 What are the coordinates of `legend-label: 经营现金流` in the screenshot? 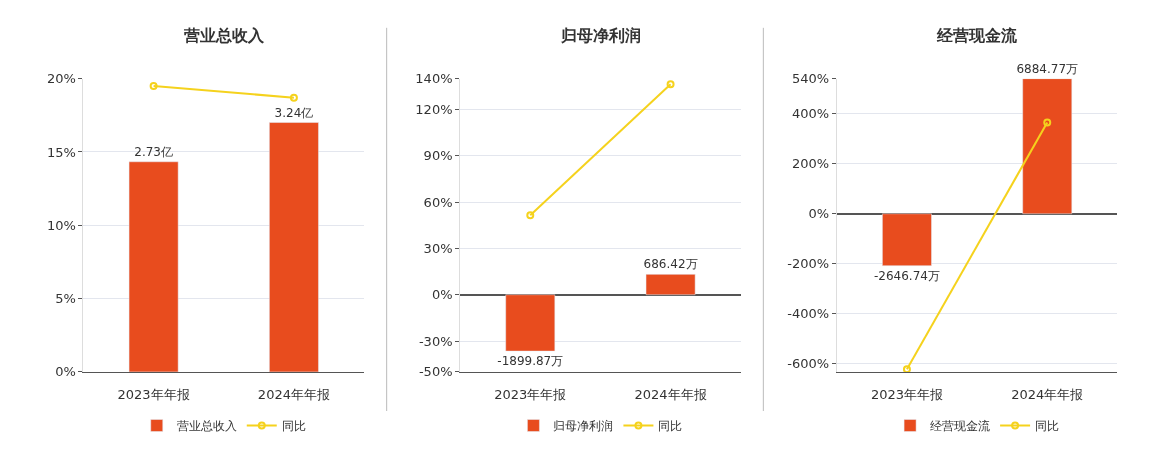 It's located at (960, 426).